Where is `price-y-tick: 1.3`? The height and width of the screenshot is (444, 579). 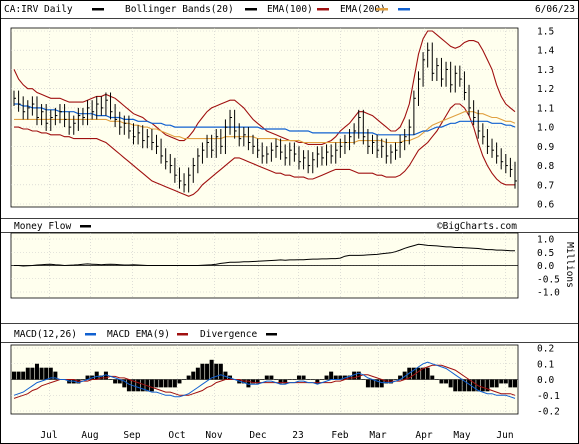
price-y-tick: 1.3 is located at coordinates (545, 70).